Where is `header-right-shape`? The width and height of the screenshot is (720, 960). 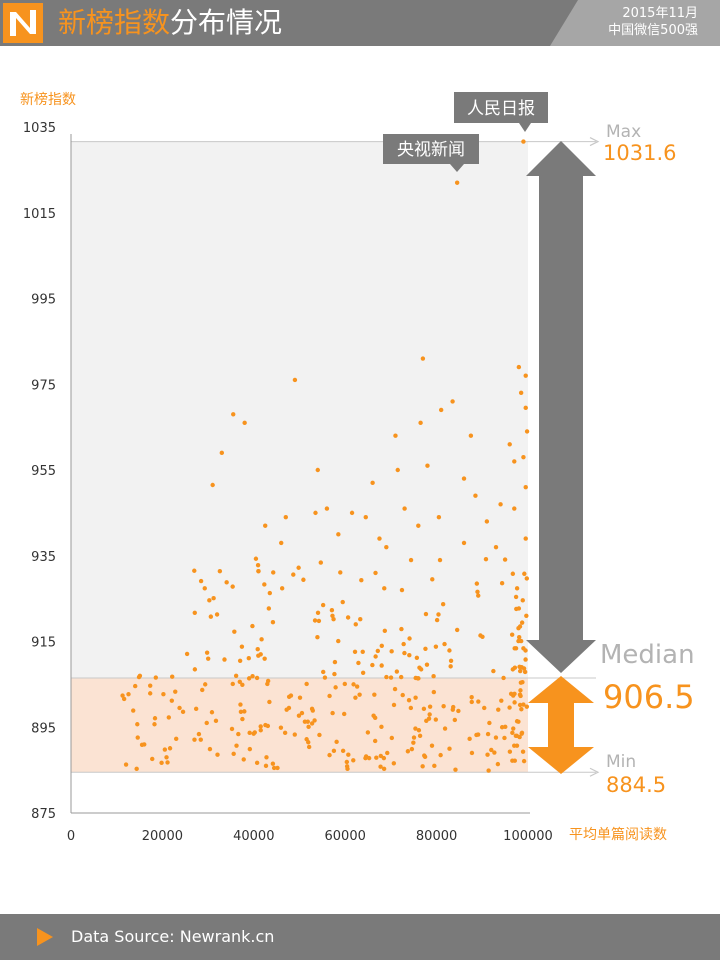
header-right-shape is located at coordinates (635, 23).